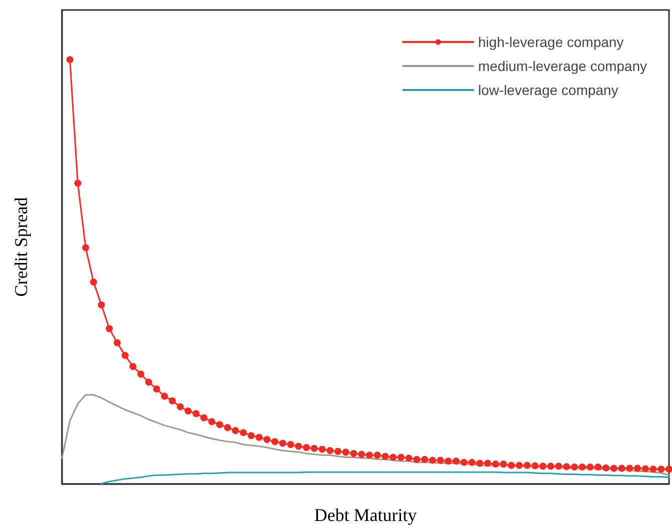  Describe the element at coordinates (548, 90) in the screenshot. I see `legend-label: low-leverage company` at that location.